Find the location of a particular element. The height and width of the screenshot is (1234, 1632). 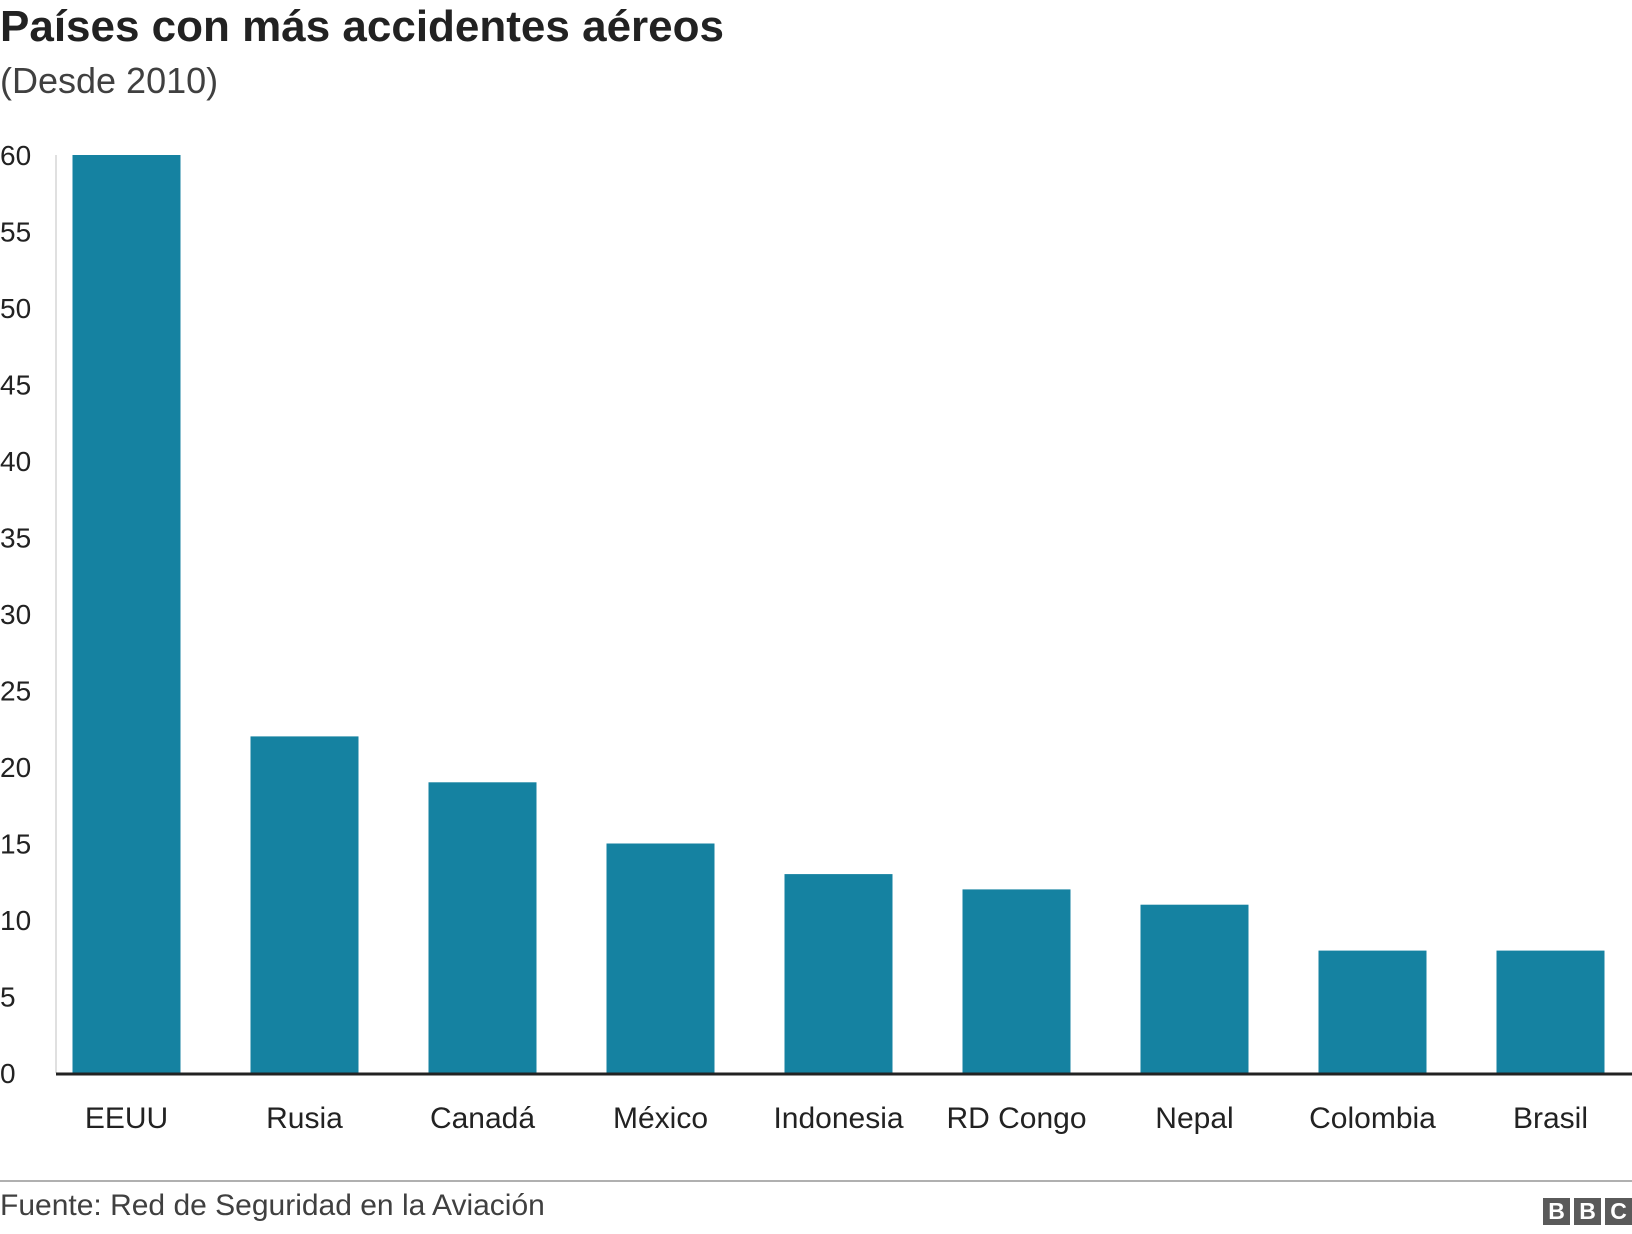

x-category-label: Indonesia is located at coordinates (838, 1118).